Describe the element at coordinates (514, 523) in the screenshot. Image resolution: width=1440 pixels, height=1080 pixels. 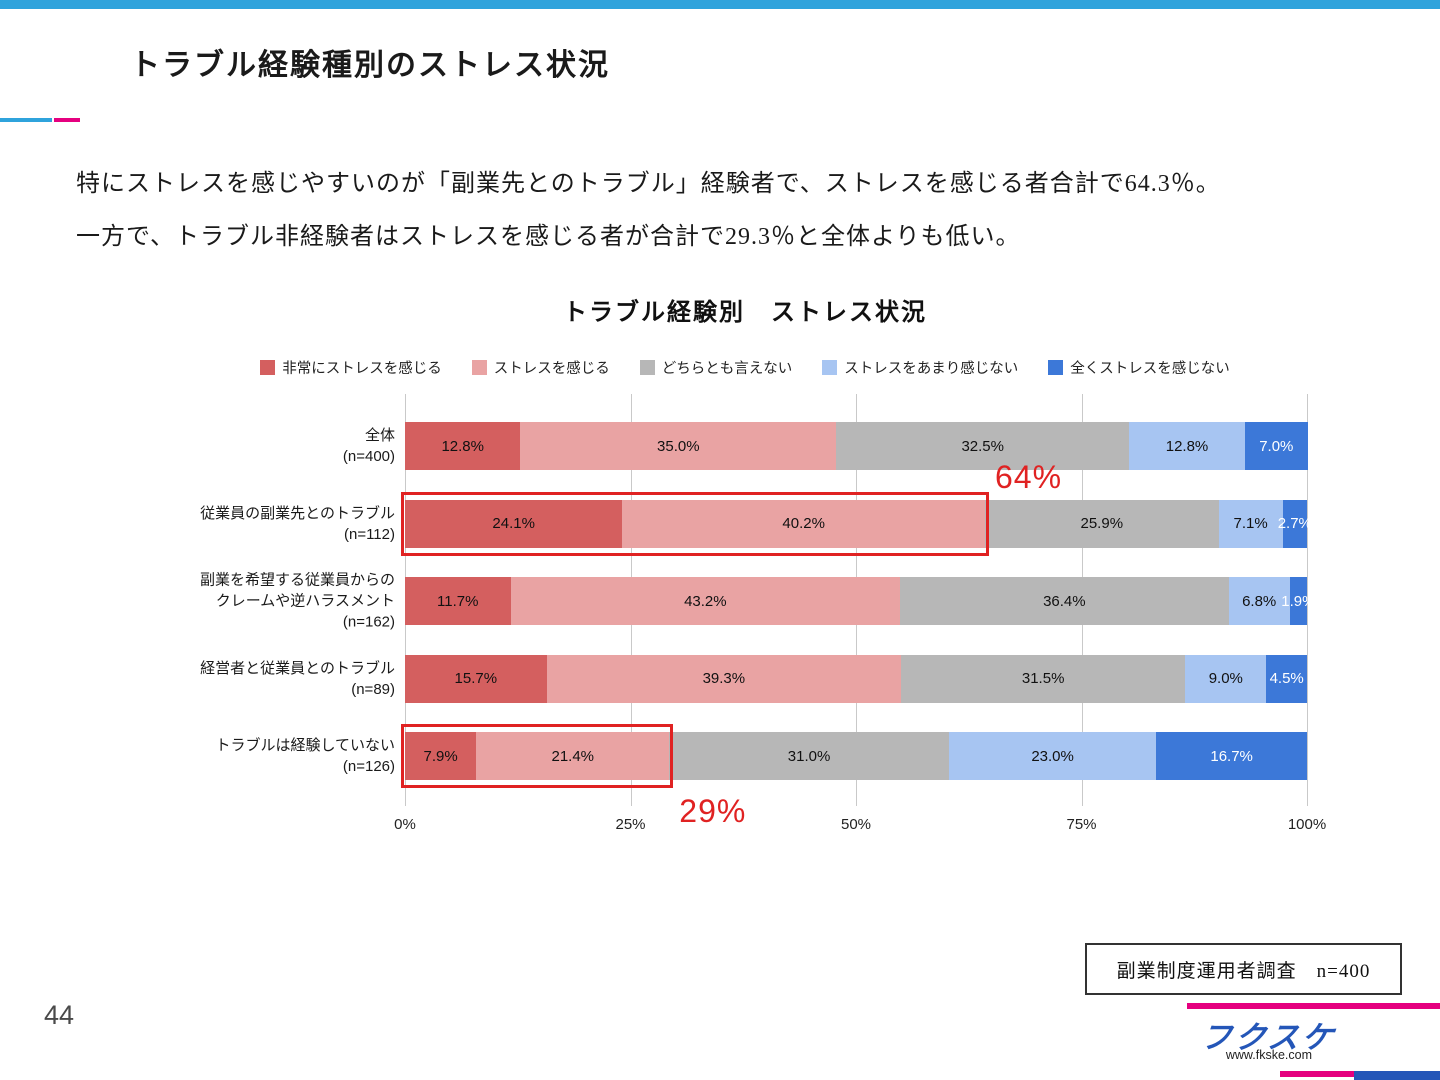
I see `bar-segment: 24.1%` at that location.